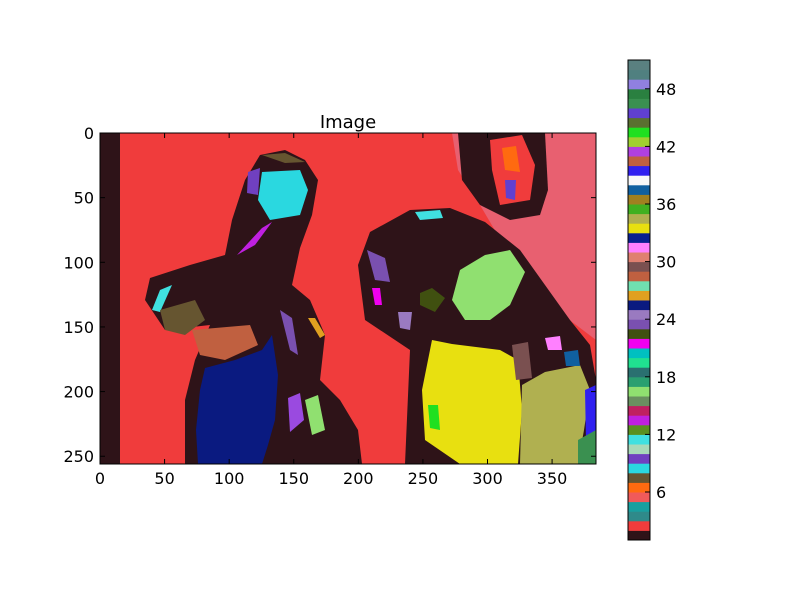  I want to click on x-tick-label: 200, so click(358, 478).